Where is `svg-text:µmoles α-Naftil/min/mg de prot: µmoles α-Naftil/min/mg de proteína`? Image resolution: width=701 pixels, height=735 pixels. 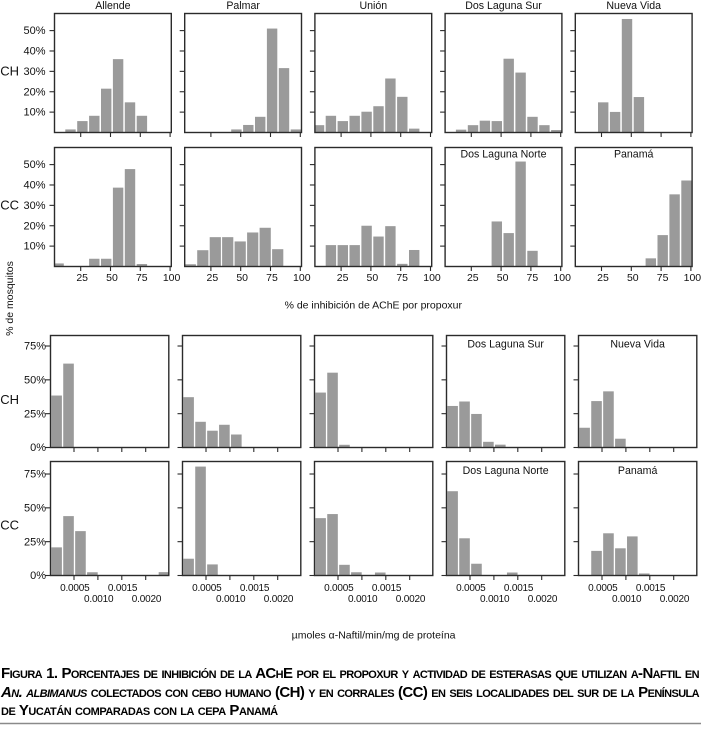
svg-text:µmoles α-Naftil/min/mg de prot: µmoles α-Naftil/min/mg de proteína is located at coordinates (374, 636).